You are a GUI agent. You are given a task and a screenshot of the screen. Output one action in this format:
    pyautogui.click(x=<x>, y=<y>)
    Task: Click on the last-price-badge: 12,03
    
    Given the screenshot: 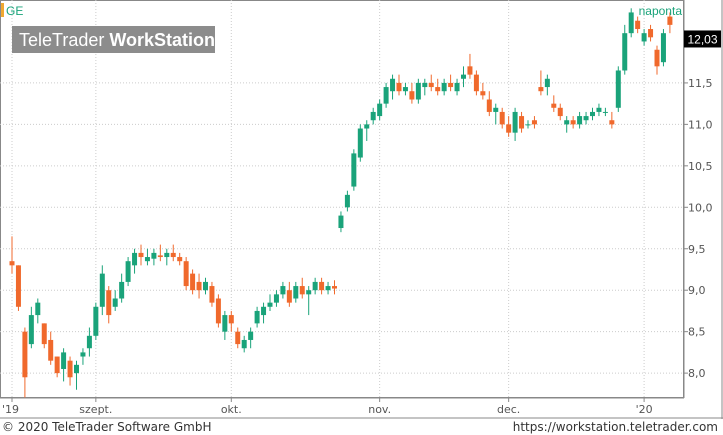 What is the action you would take?
    pyautogui.click(x=702, y=39)
    